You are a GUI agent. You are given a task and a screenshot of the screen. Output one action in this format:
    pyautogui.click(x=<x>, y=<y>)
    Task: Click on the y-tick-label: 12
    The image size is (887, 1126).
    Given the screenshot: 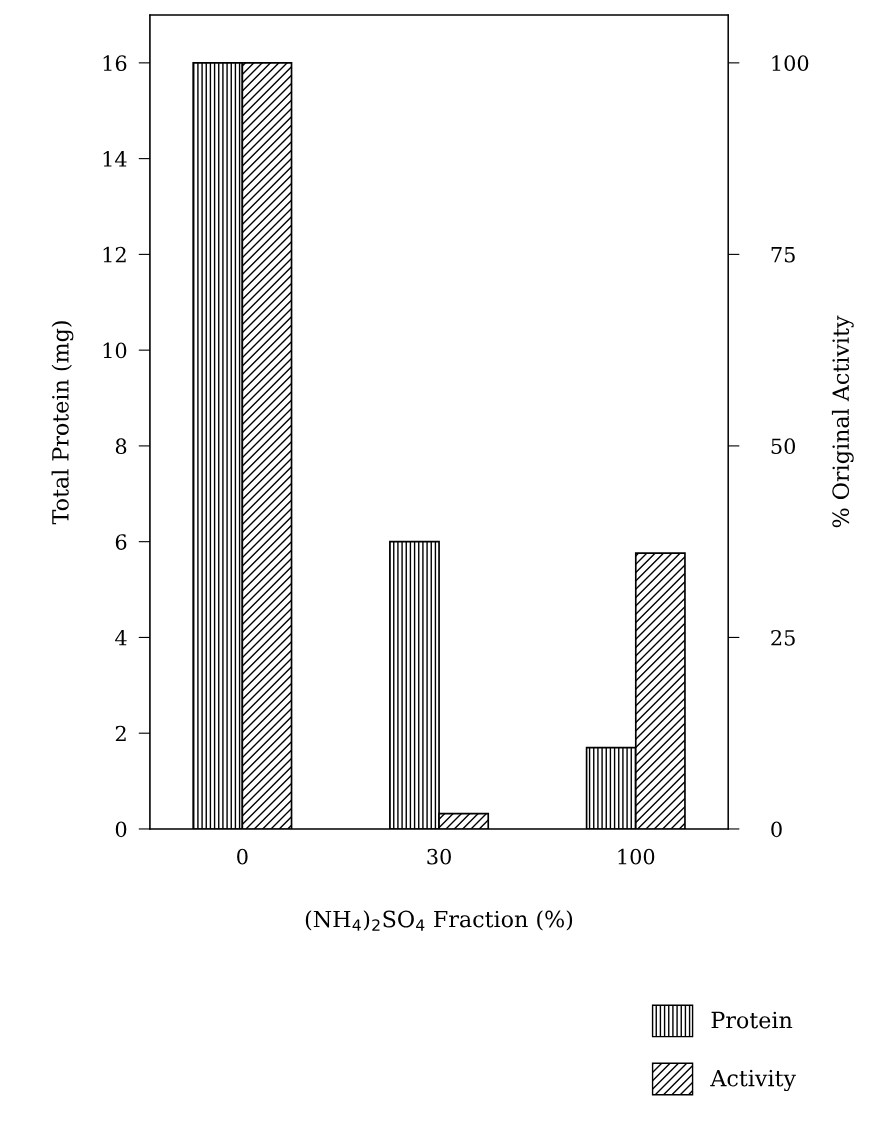 What is the action you would take?
    pyautogui.click(x=114, y=254)
    